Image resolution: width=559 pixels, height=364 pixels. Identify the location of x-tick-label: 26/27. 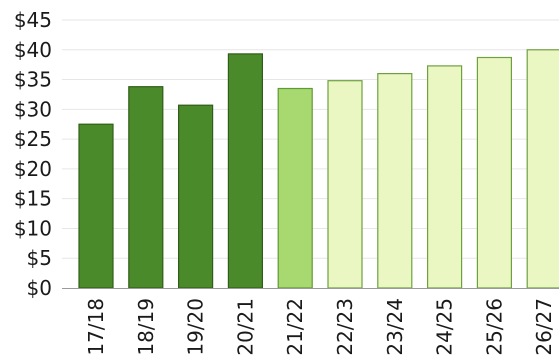
(544, 327).